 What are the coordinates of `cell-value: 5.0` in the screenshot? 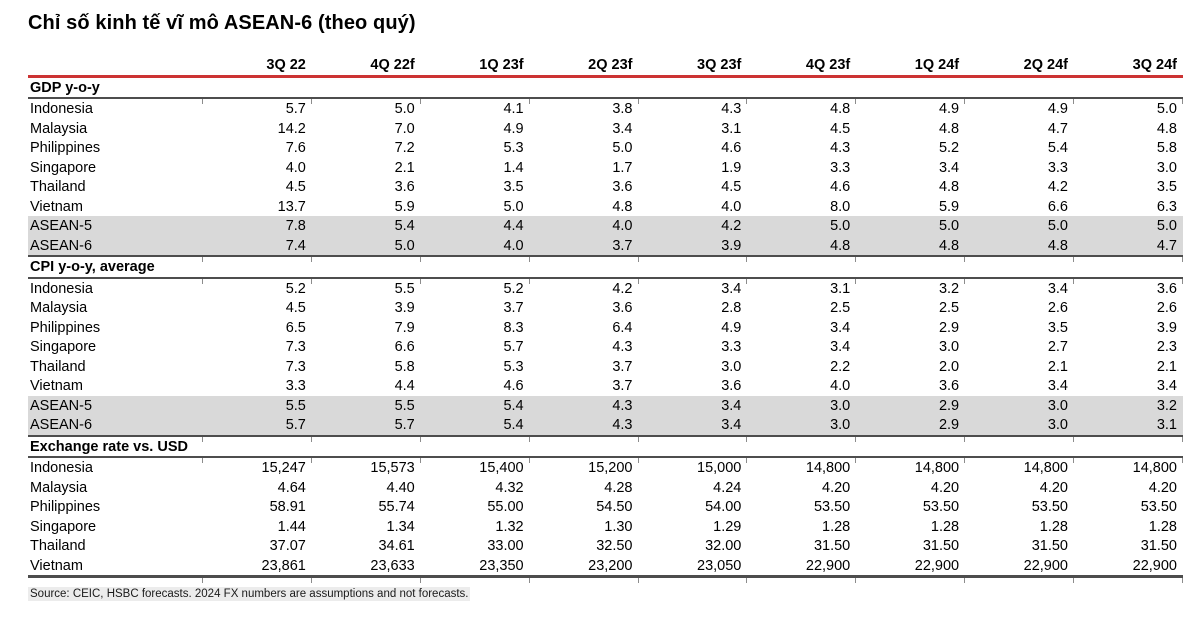 It's located at (366, 246).